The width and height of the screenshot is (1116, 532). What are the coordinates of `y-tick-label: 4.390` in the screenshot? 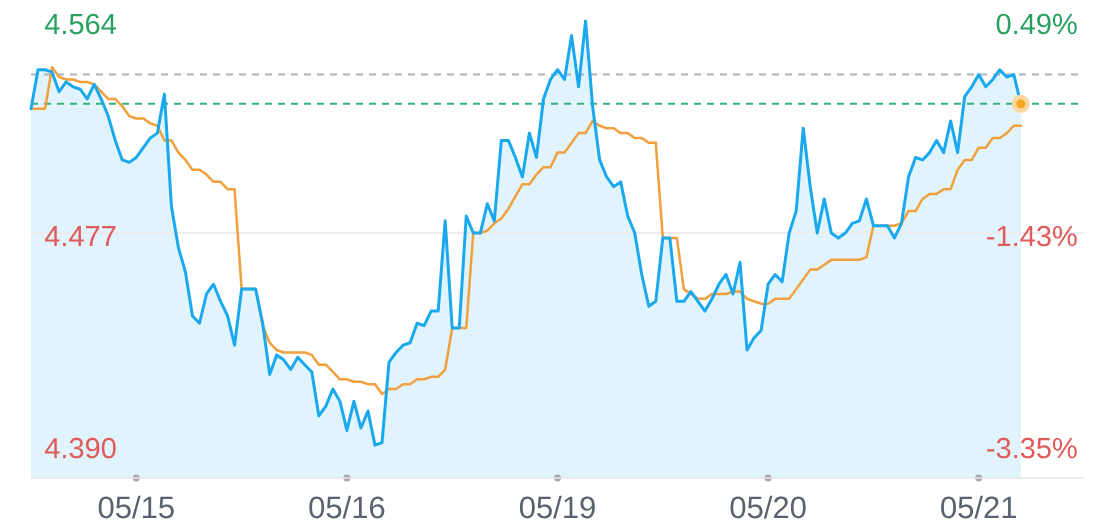 It's located at (80, 448).